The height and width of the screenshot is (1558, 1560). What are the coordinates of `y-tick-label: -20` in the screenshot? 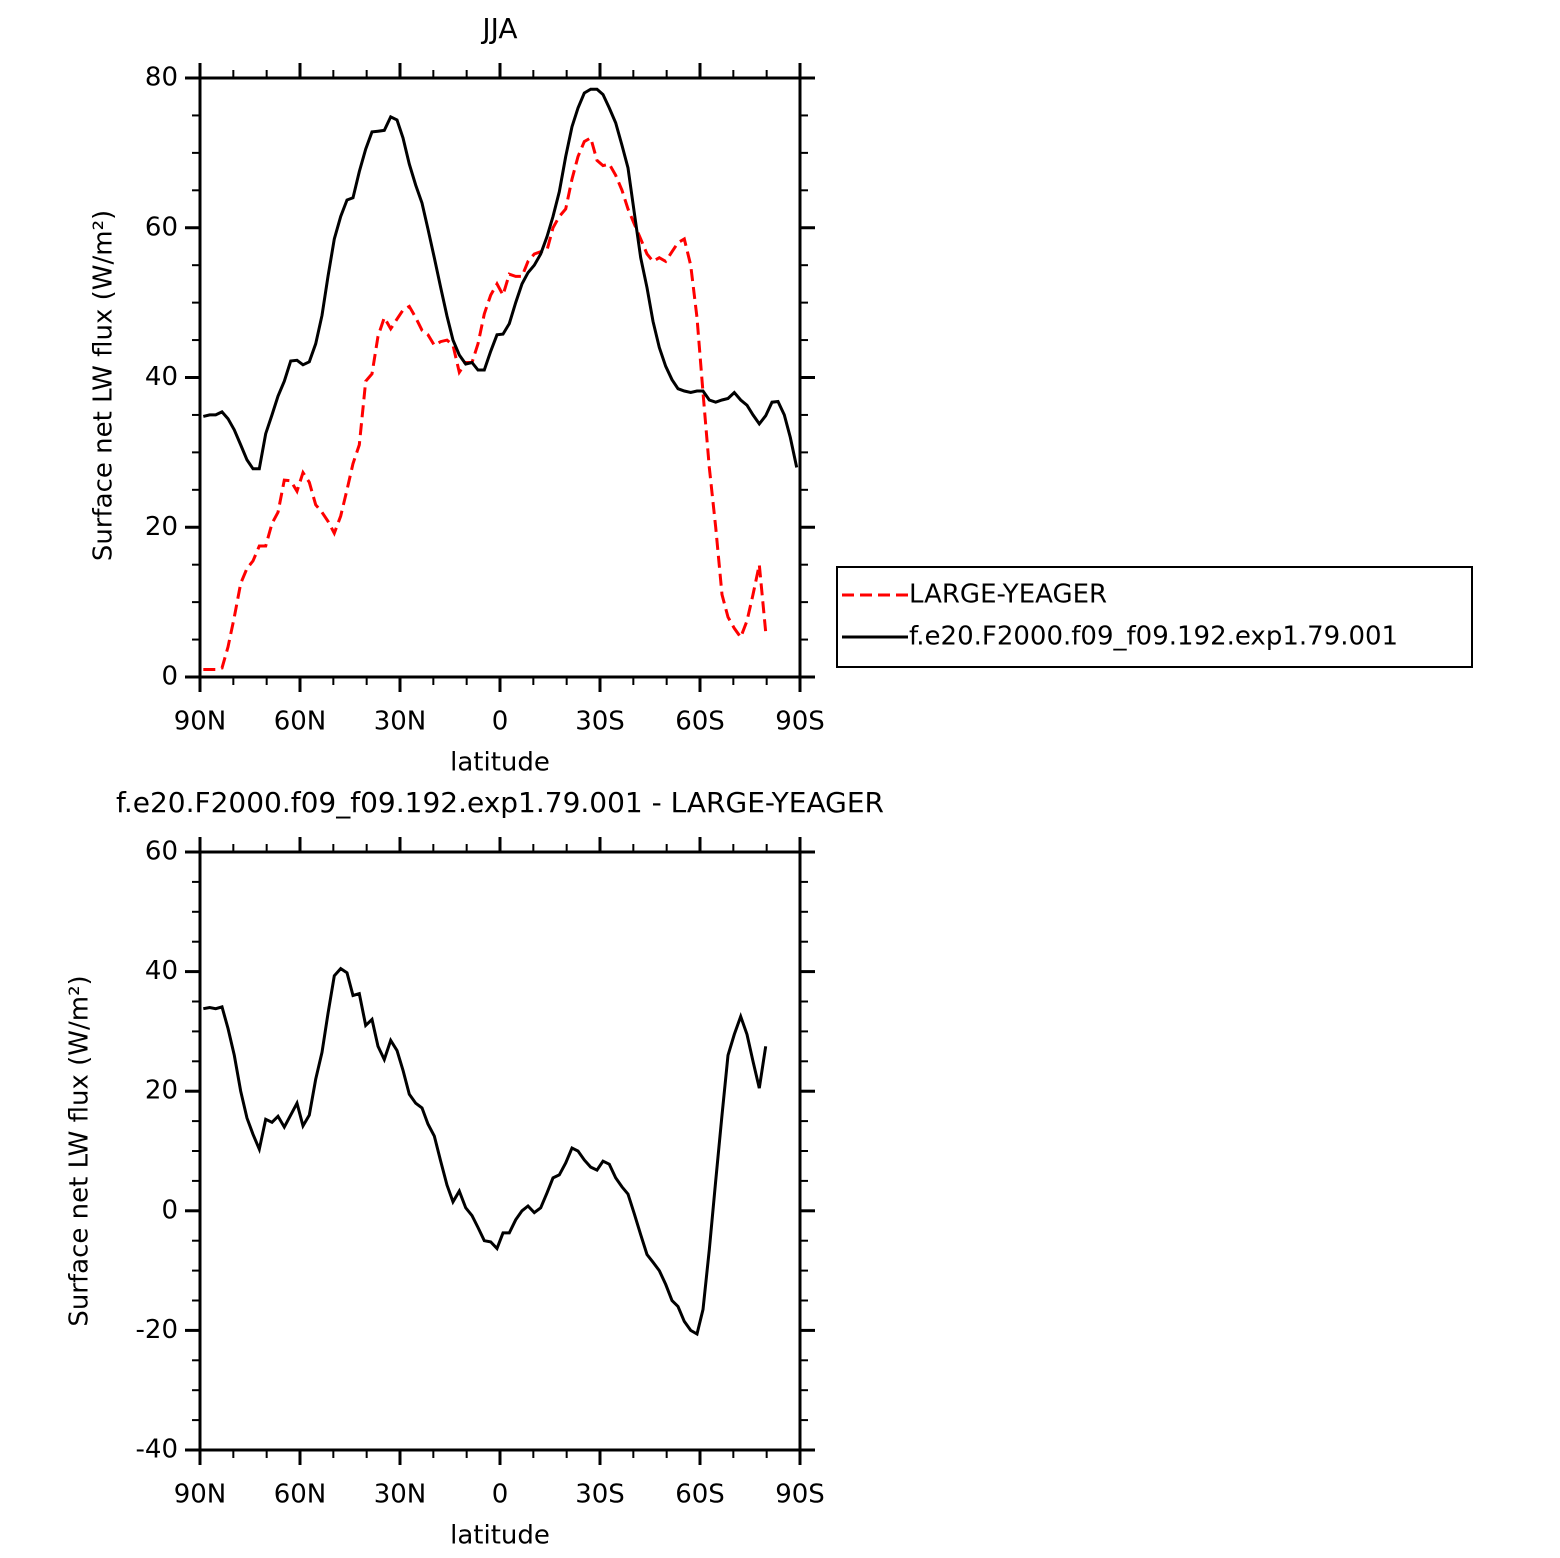 It's located at (157, 1330).